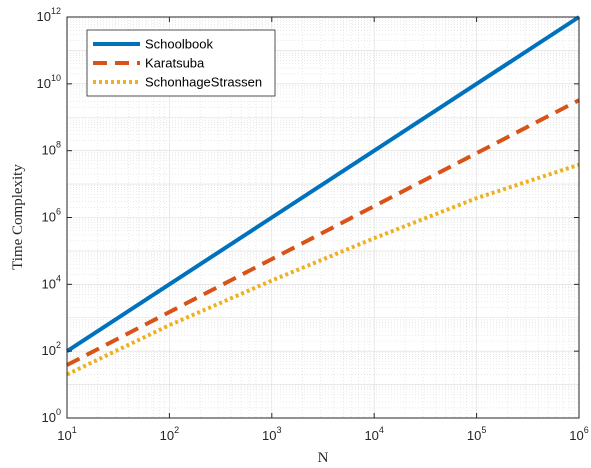 Image resolution: width=591 pixels, height=468 pixels. Describe the element at coordinates (49, 82) in the screenshot. I see `y-tick-label: 10¹⁰` at that location.